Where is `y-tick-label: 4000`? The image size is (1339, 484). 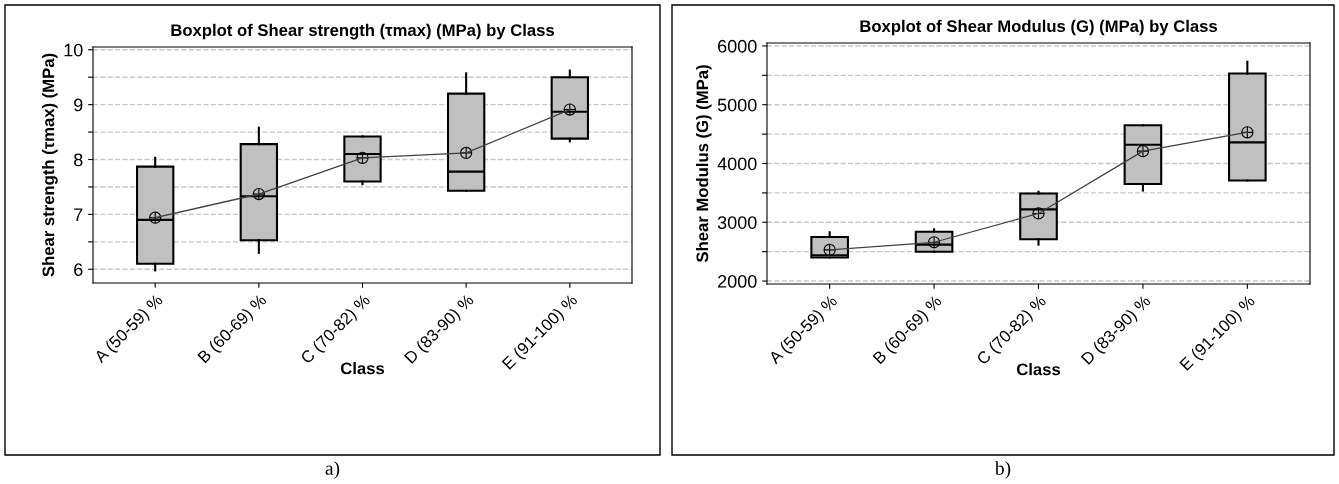
y-tick-label: 4000 is located at coordinates (737, 164).